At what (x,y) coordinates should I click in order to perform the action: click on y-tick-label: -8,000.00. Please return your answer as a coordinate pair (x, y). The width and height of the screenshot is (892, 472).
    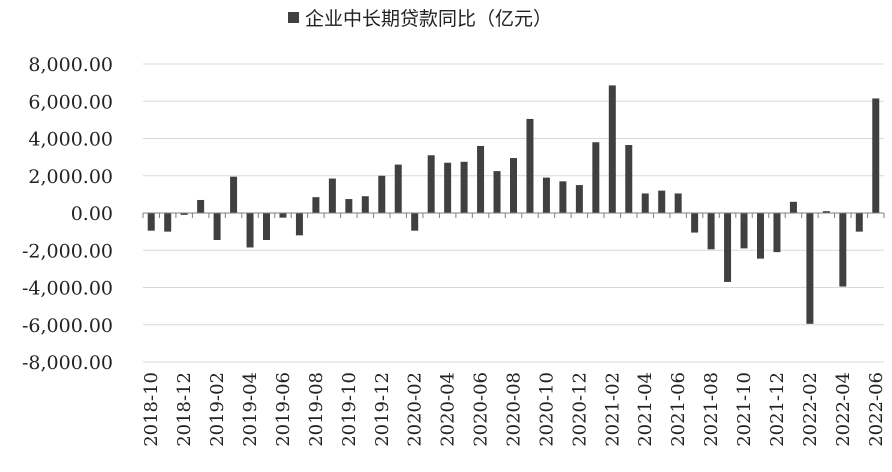
    Looking at the image, I should click on (67, 363).